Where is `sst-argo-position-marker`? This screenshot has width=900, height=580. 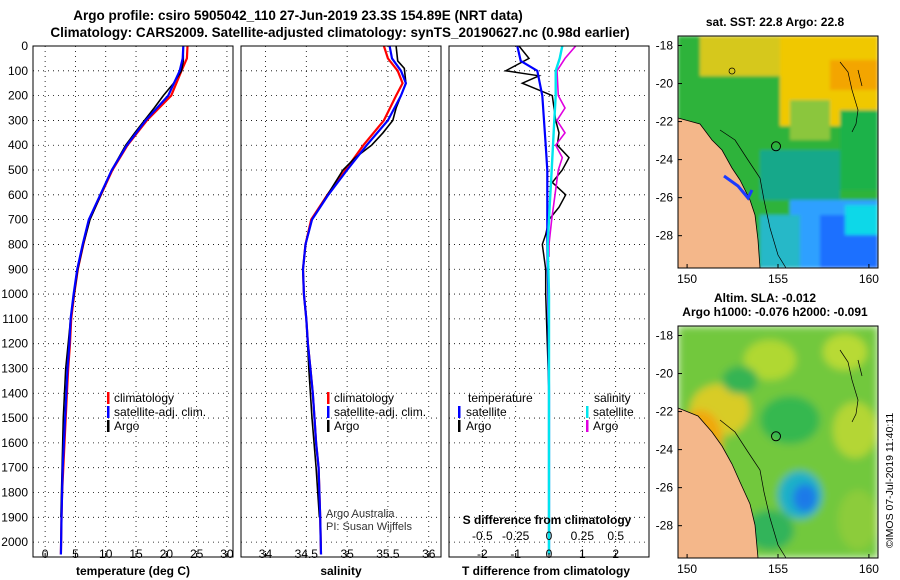 sst-argo-position-marker is located at coordinates (776, 146).